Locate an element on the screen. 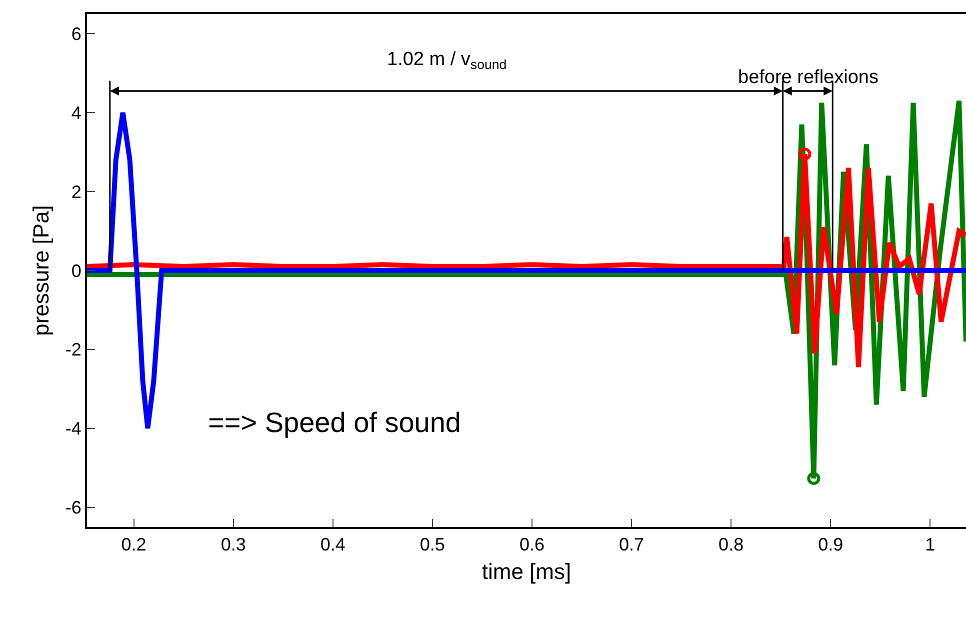 The image size is (966, 627). x-tick-label: 0.7 is located at coordinates (631, 544).